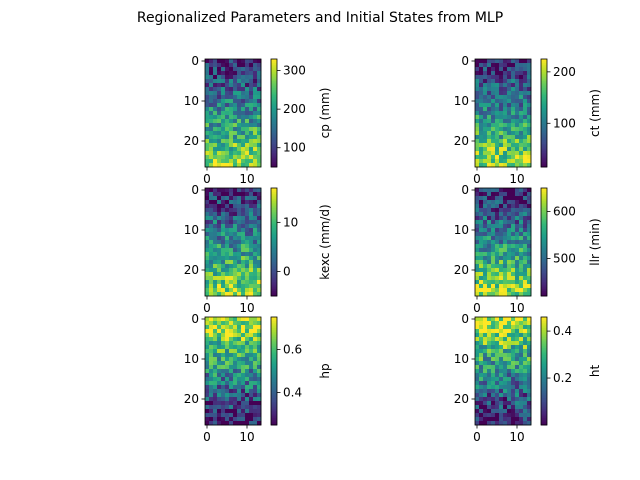  I want to click on colorbar-label: llr (min), so click(595, 241).